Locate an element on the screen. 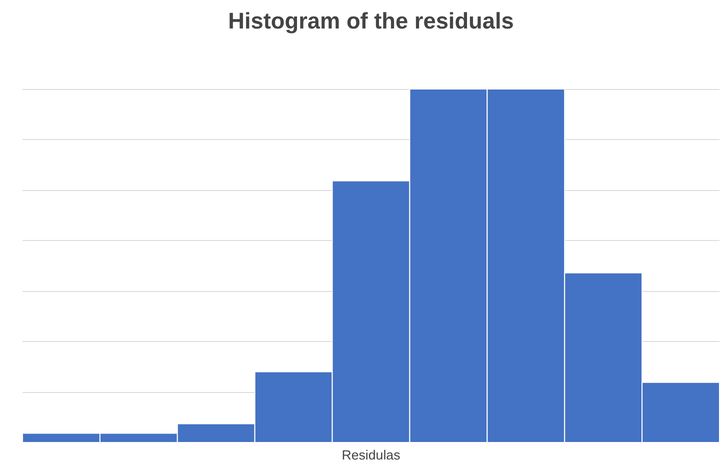 This screenshot has height=465, width=723. x-axis-title: Residulas is located at coordinates (371, 455).